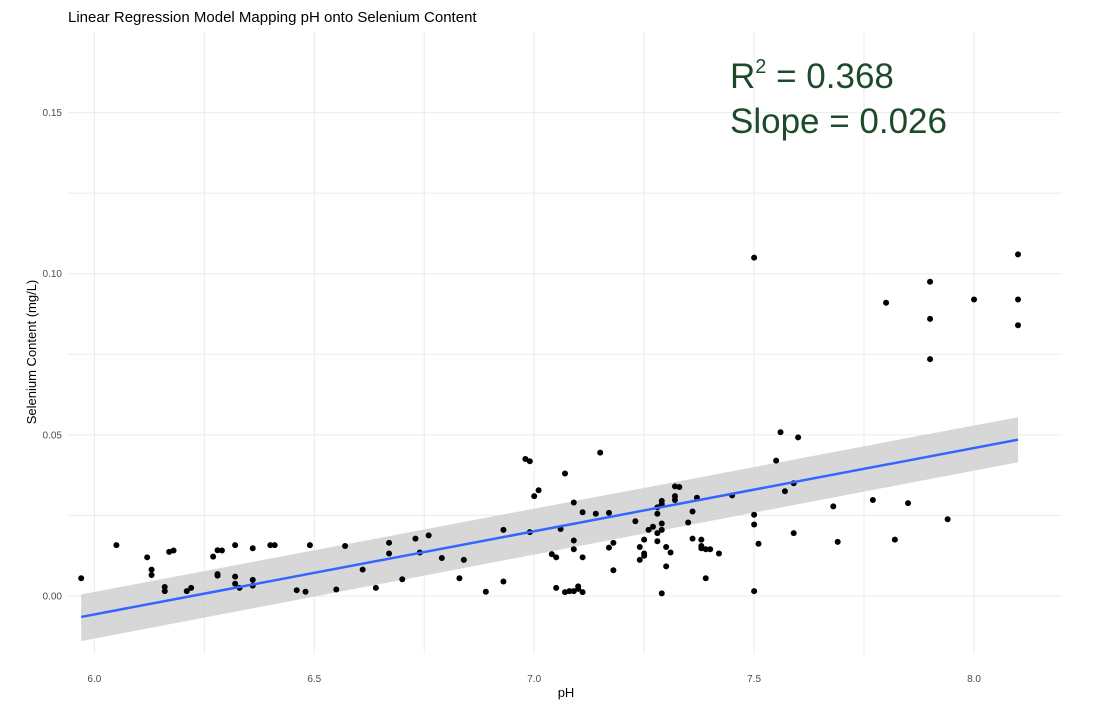 This screenshot has height=706, width=1098. What do you see at coordinates (53, 113) in the screenshot?
I see `y-tick-label: 0.15` at bounding box center [53, 113].